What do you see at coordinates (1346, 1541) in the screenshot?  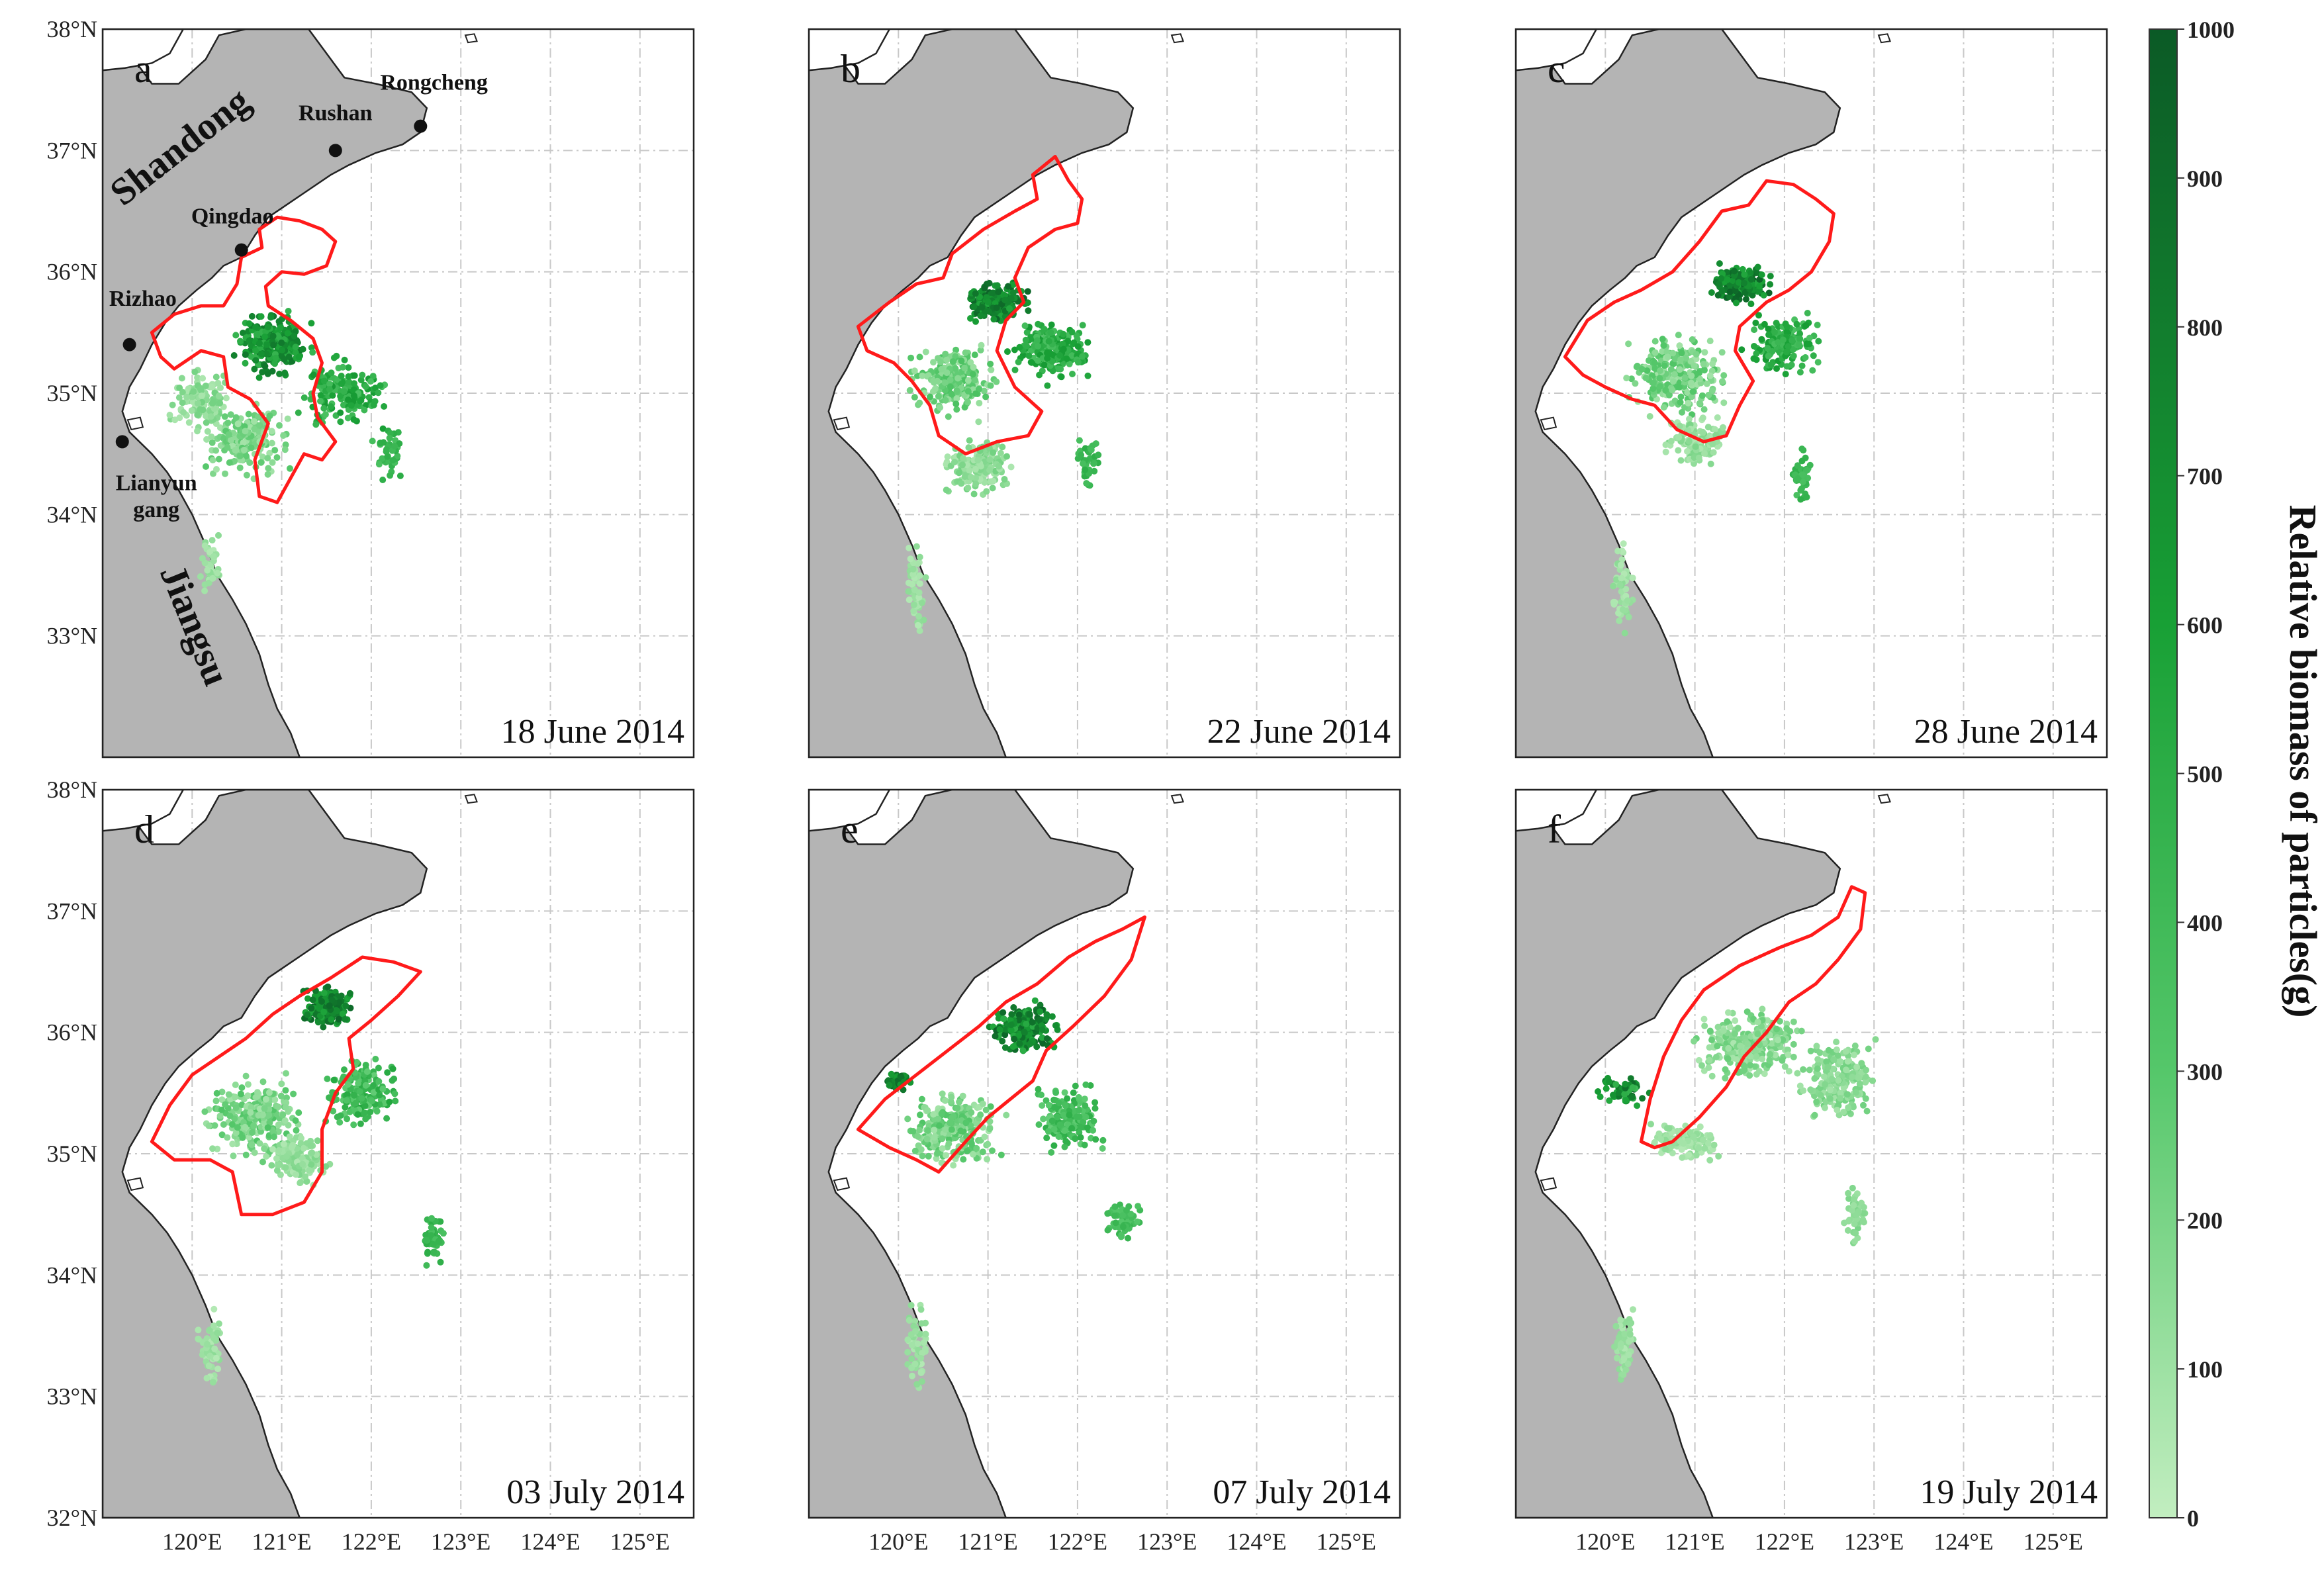 I see `x-tick-label: 125°E` at bounding box center [1346, 1541].